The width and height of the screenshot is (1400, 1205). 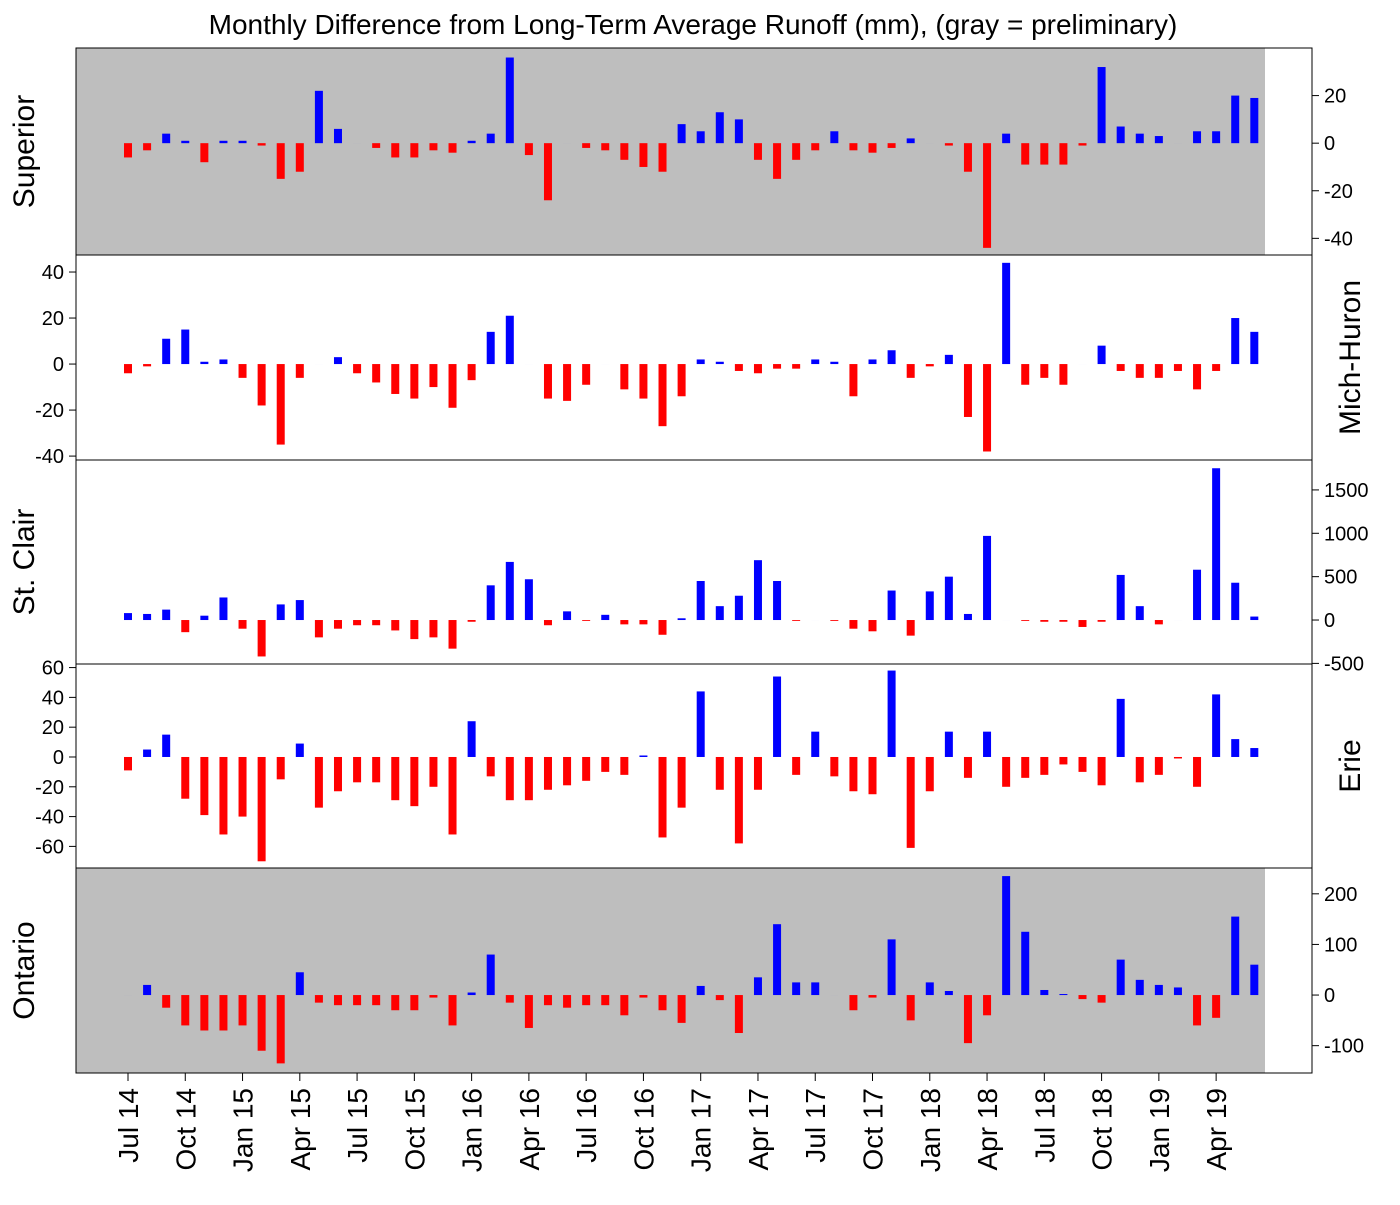 I want to click on x-tick-label: Jul 18, so click(x=1044, y=1125).